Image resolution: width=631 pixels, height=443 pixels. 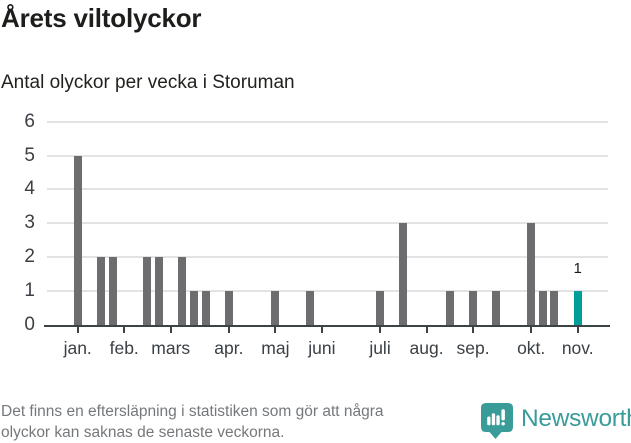 I want to click on x-tick-feb, so click(x=124, y=330).